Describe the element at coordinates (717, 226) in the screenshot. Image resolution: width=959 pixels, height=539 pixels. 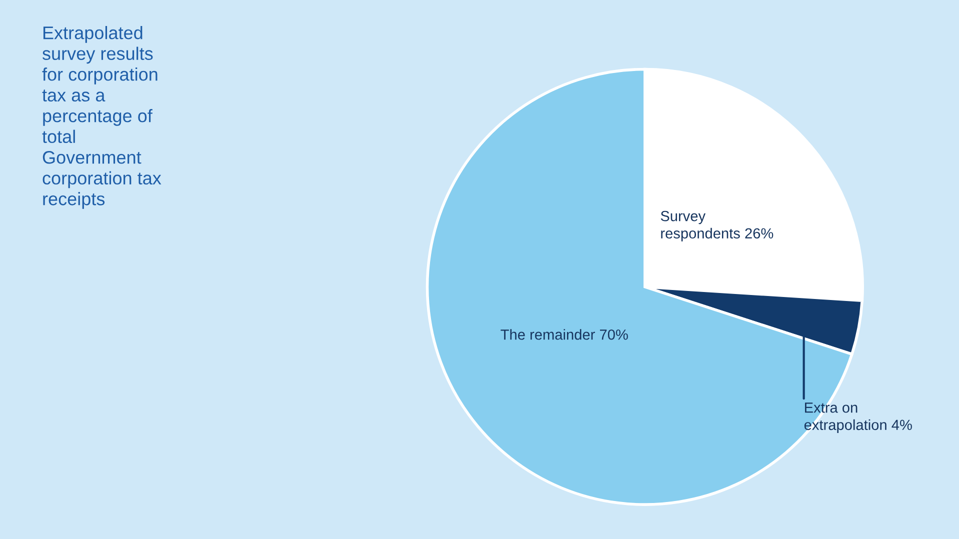
I see `slice-label: Survey respondents 26%` at that location.